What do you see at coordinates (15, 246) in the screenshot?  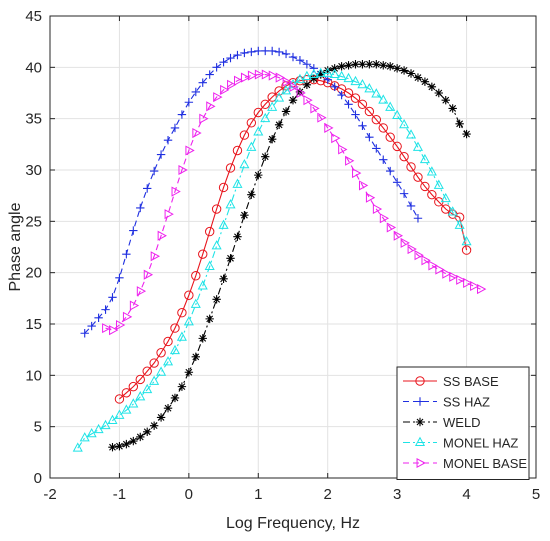 I see `y-axis-label: Phase angle` at bounding box center [15, 246].